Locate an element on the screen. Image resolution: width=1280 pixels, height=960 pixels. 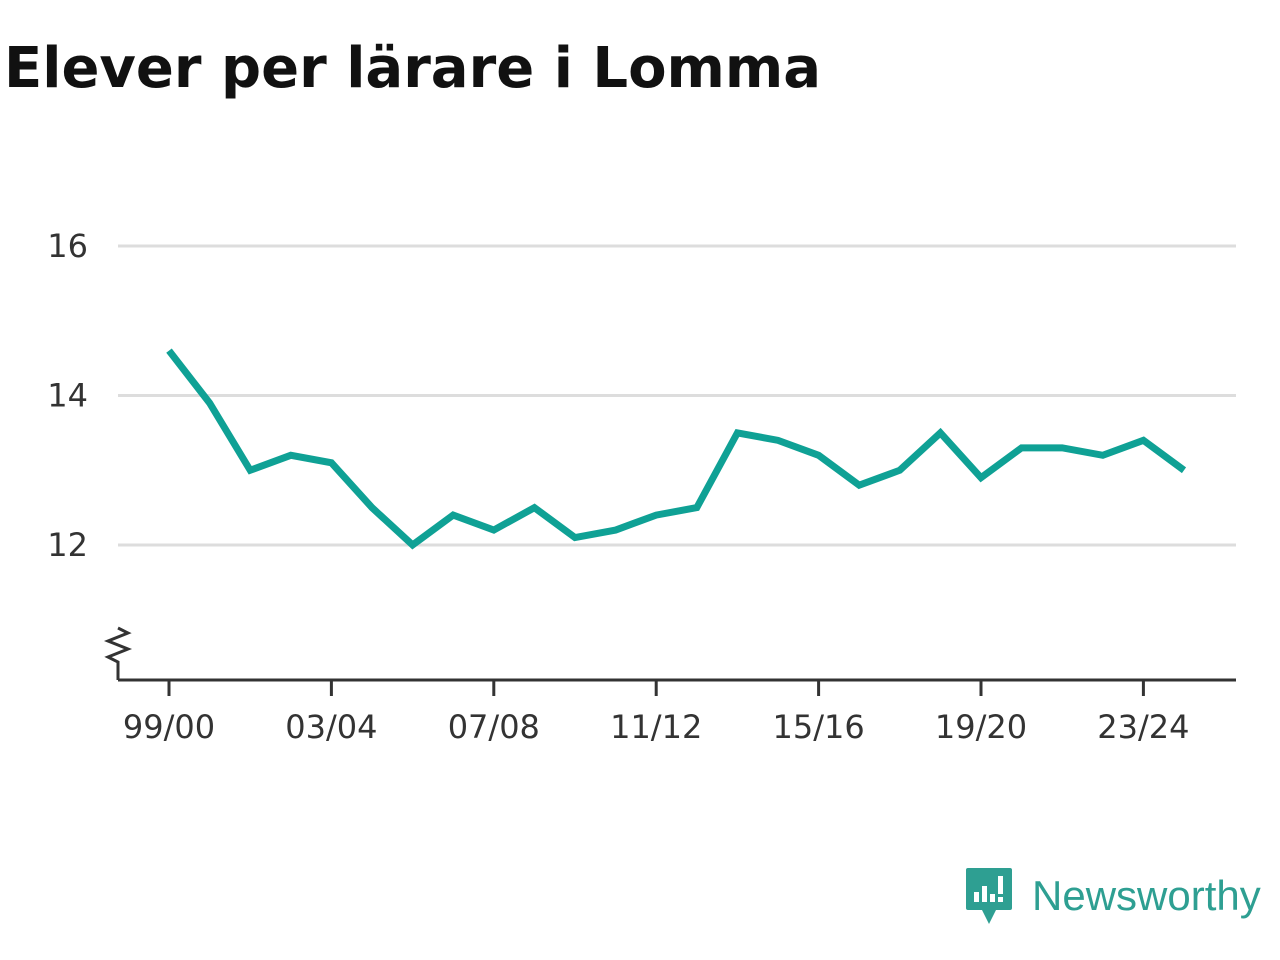
x-tick-label-23/24: 23/24 is located at coordinates (1143, 727).